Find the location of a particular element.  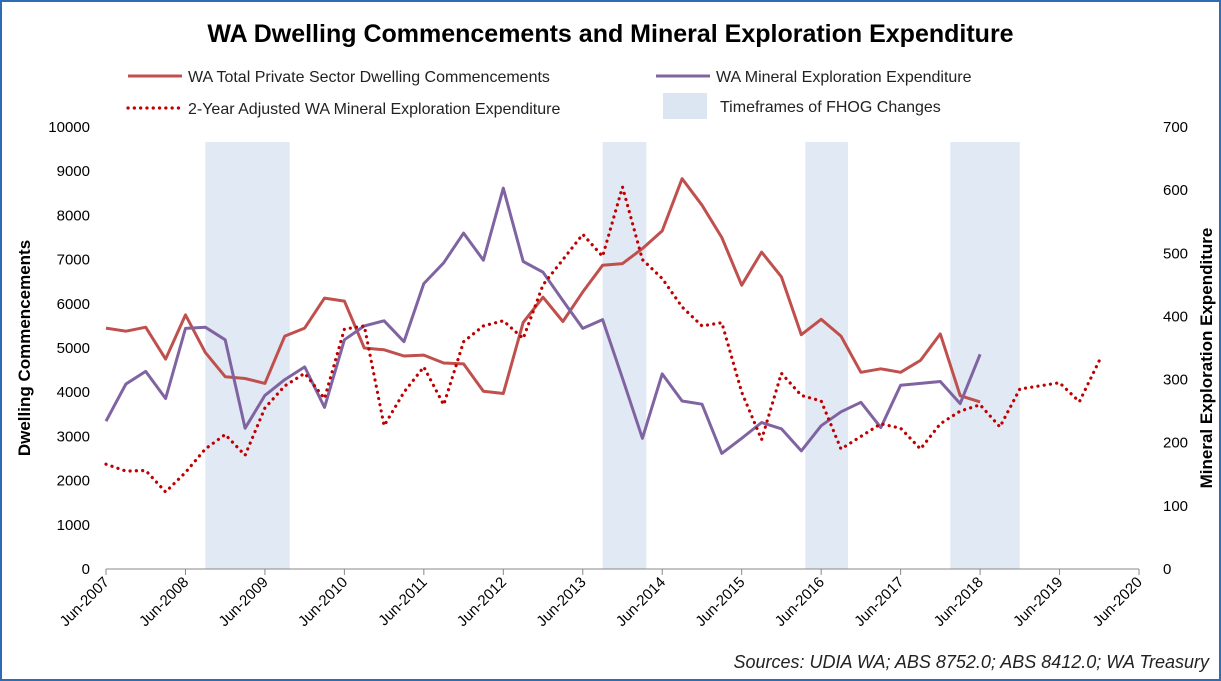

y-left-tick-label: 6000 is located at coordinates (73, 304).